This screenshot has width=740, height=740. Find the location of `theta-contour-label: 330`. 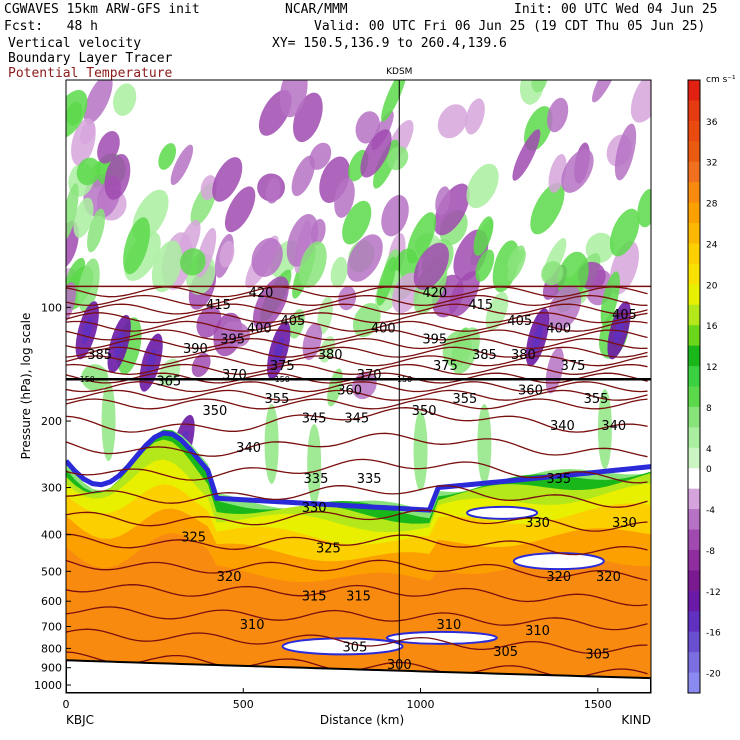

theta-contour-label: 330 is located at coordinates (537, 523).